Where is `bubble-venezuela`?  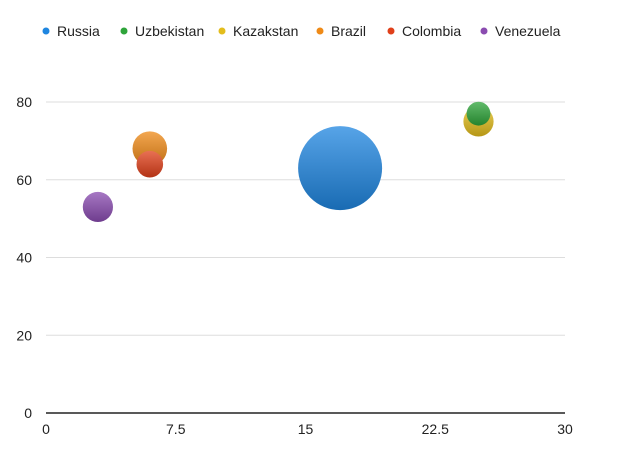
bubble-venezuela is located at coordinates (97, 207).